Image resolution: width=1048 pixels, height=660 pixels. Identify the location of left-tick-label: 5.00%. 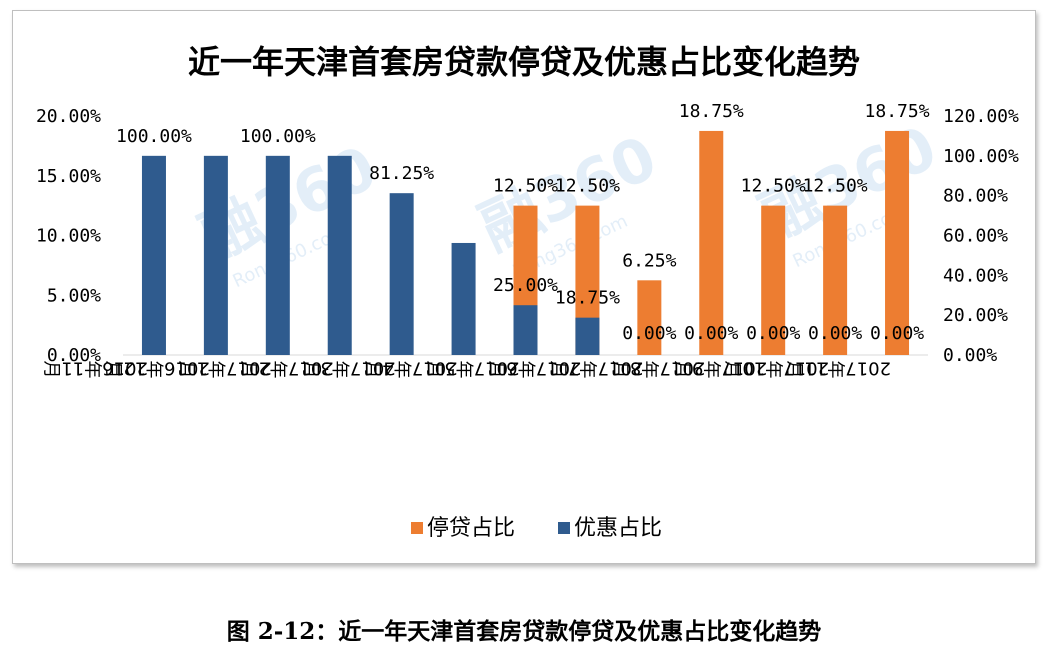
(74, 295).